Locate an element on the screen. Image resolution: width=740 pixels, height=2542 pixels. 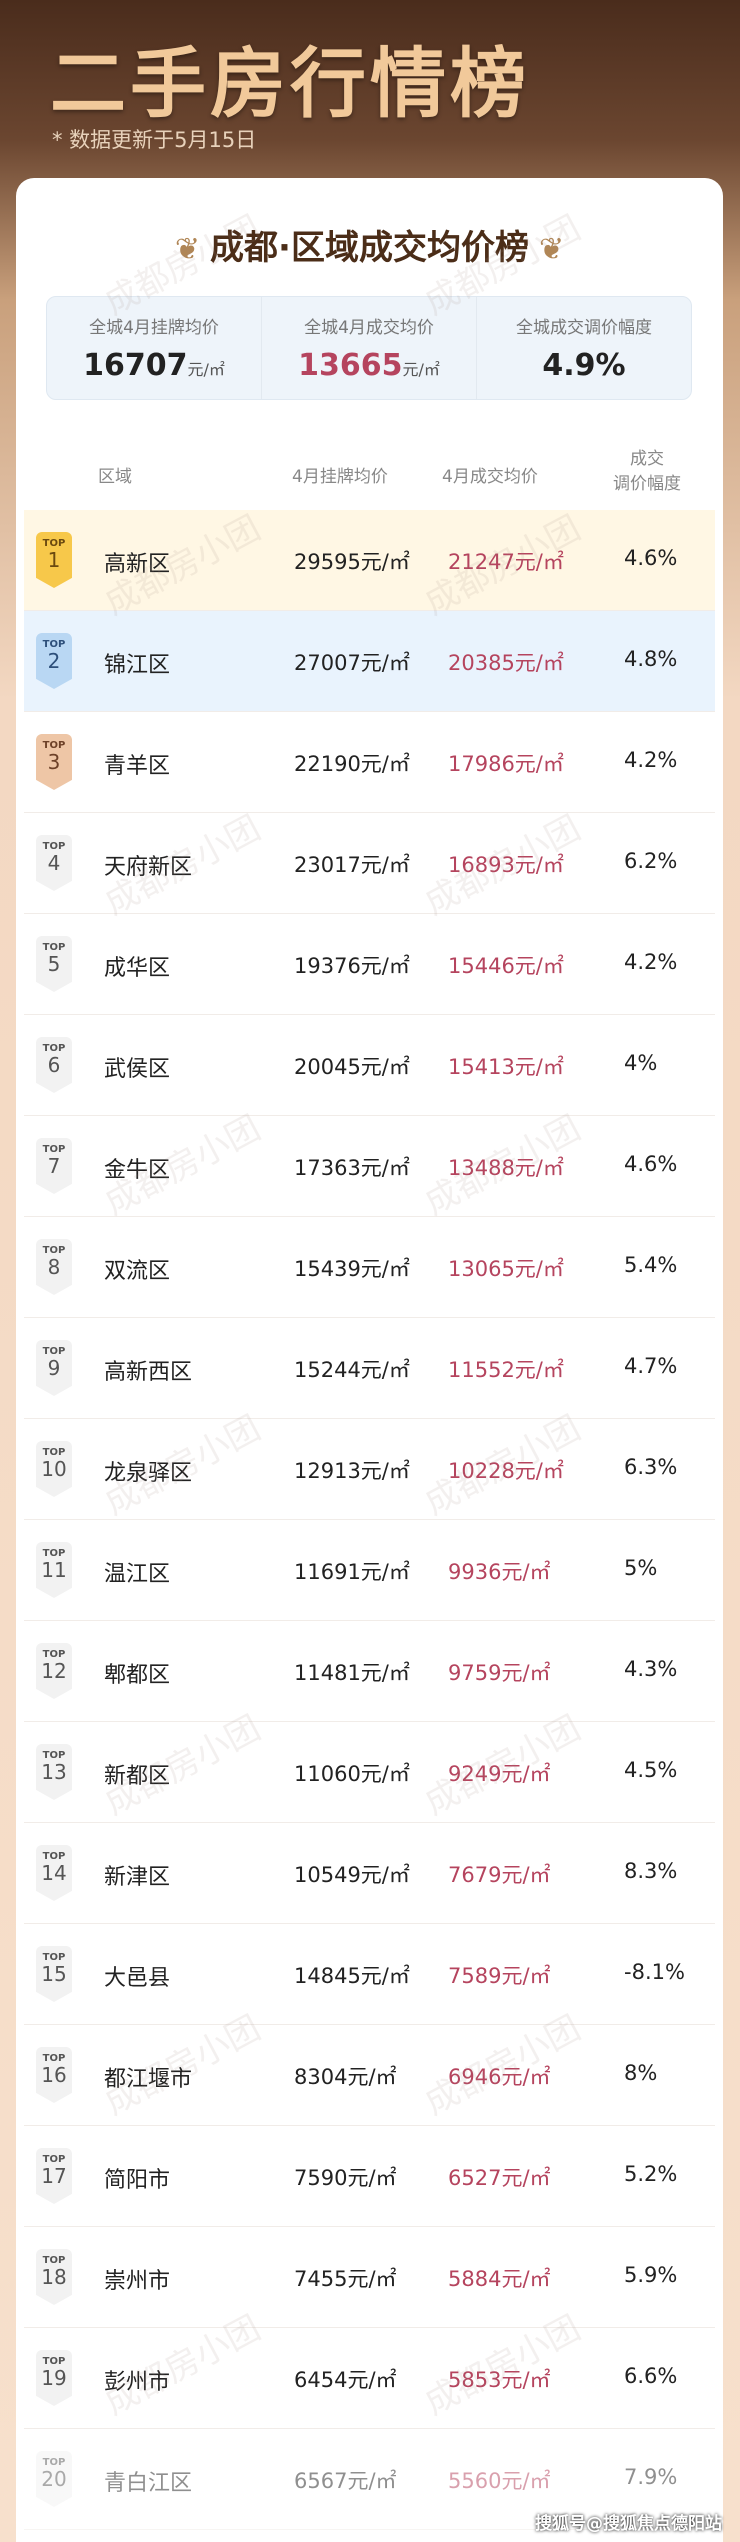
region-name: 新津区 is located at coordinates (137, 1877).